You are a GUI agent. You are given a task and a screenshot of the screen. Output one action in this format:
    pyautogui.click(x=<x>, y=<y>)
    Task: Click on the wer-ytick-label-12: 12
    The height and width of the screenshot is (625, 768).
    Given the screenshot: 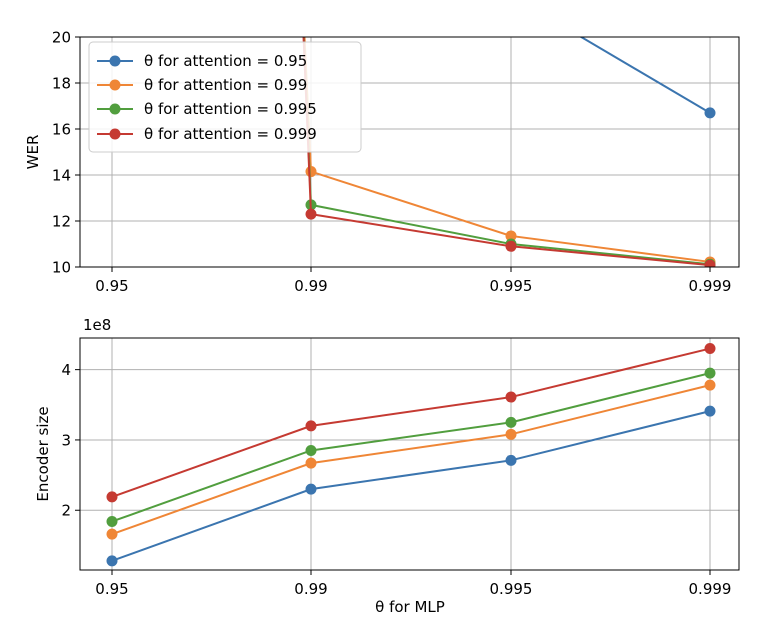 What is the action you would take?
    pyautogui.click(x=61, y=222)
    